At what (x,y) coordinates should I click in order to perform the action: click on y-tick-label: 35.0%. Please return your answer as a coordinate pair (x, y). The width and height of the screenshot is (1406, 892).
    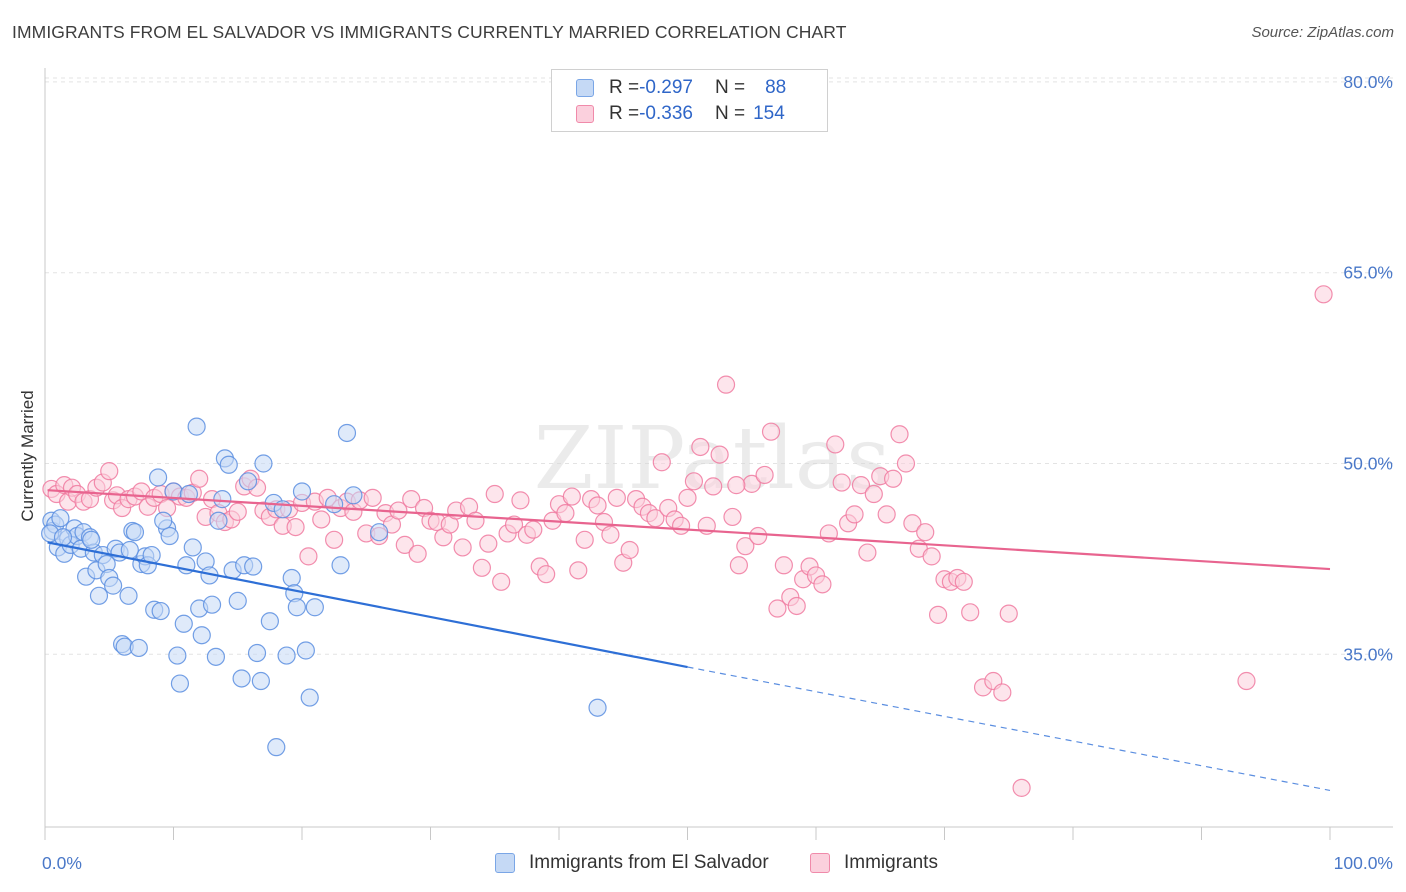
    Looking at the image, I should click on (1368, 654).